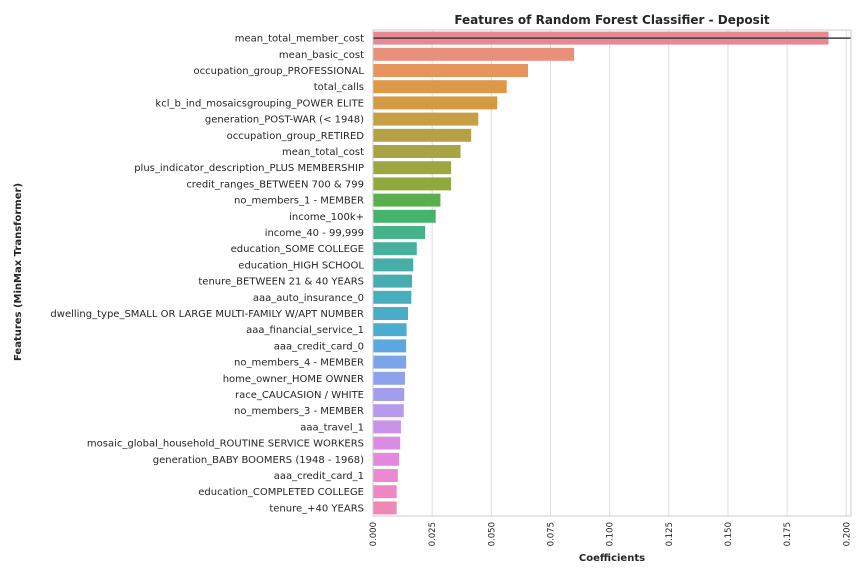 The height and width of the screenshot is (576, 864). I want to click on y-tick-label: education_HIGH SCHOOL, so click(301, 265).